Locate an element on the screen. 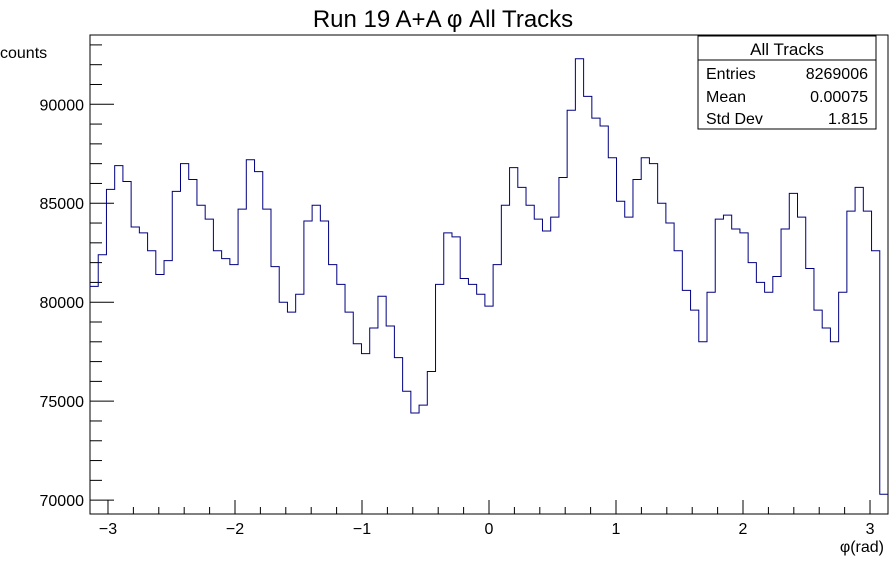 This screenshot has height=577, width=896. y-tick-label: 80000 is located at coordinates (62, 303).